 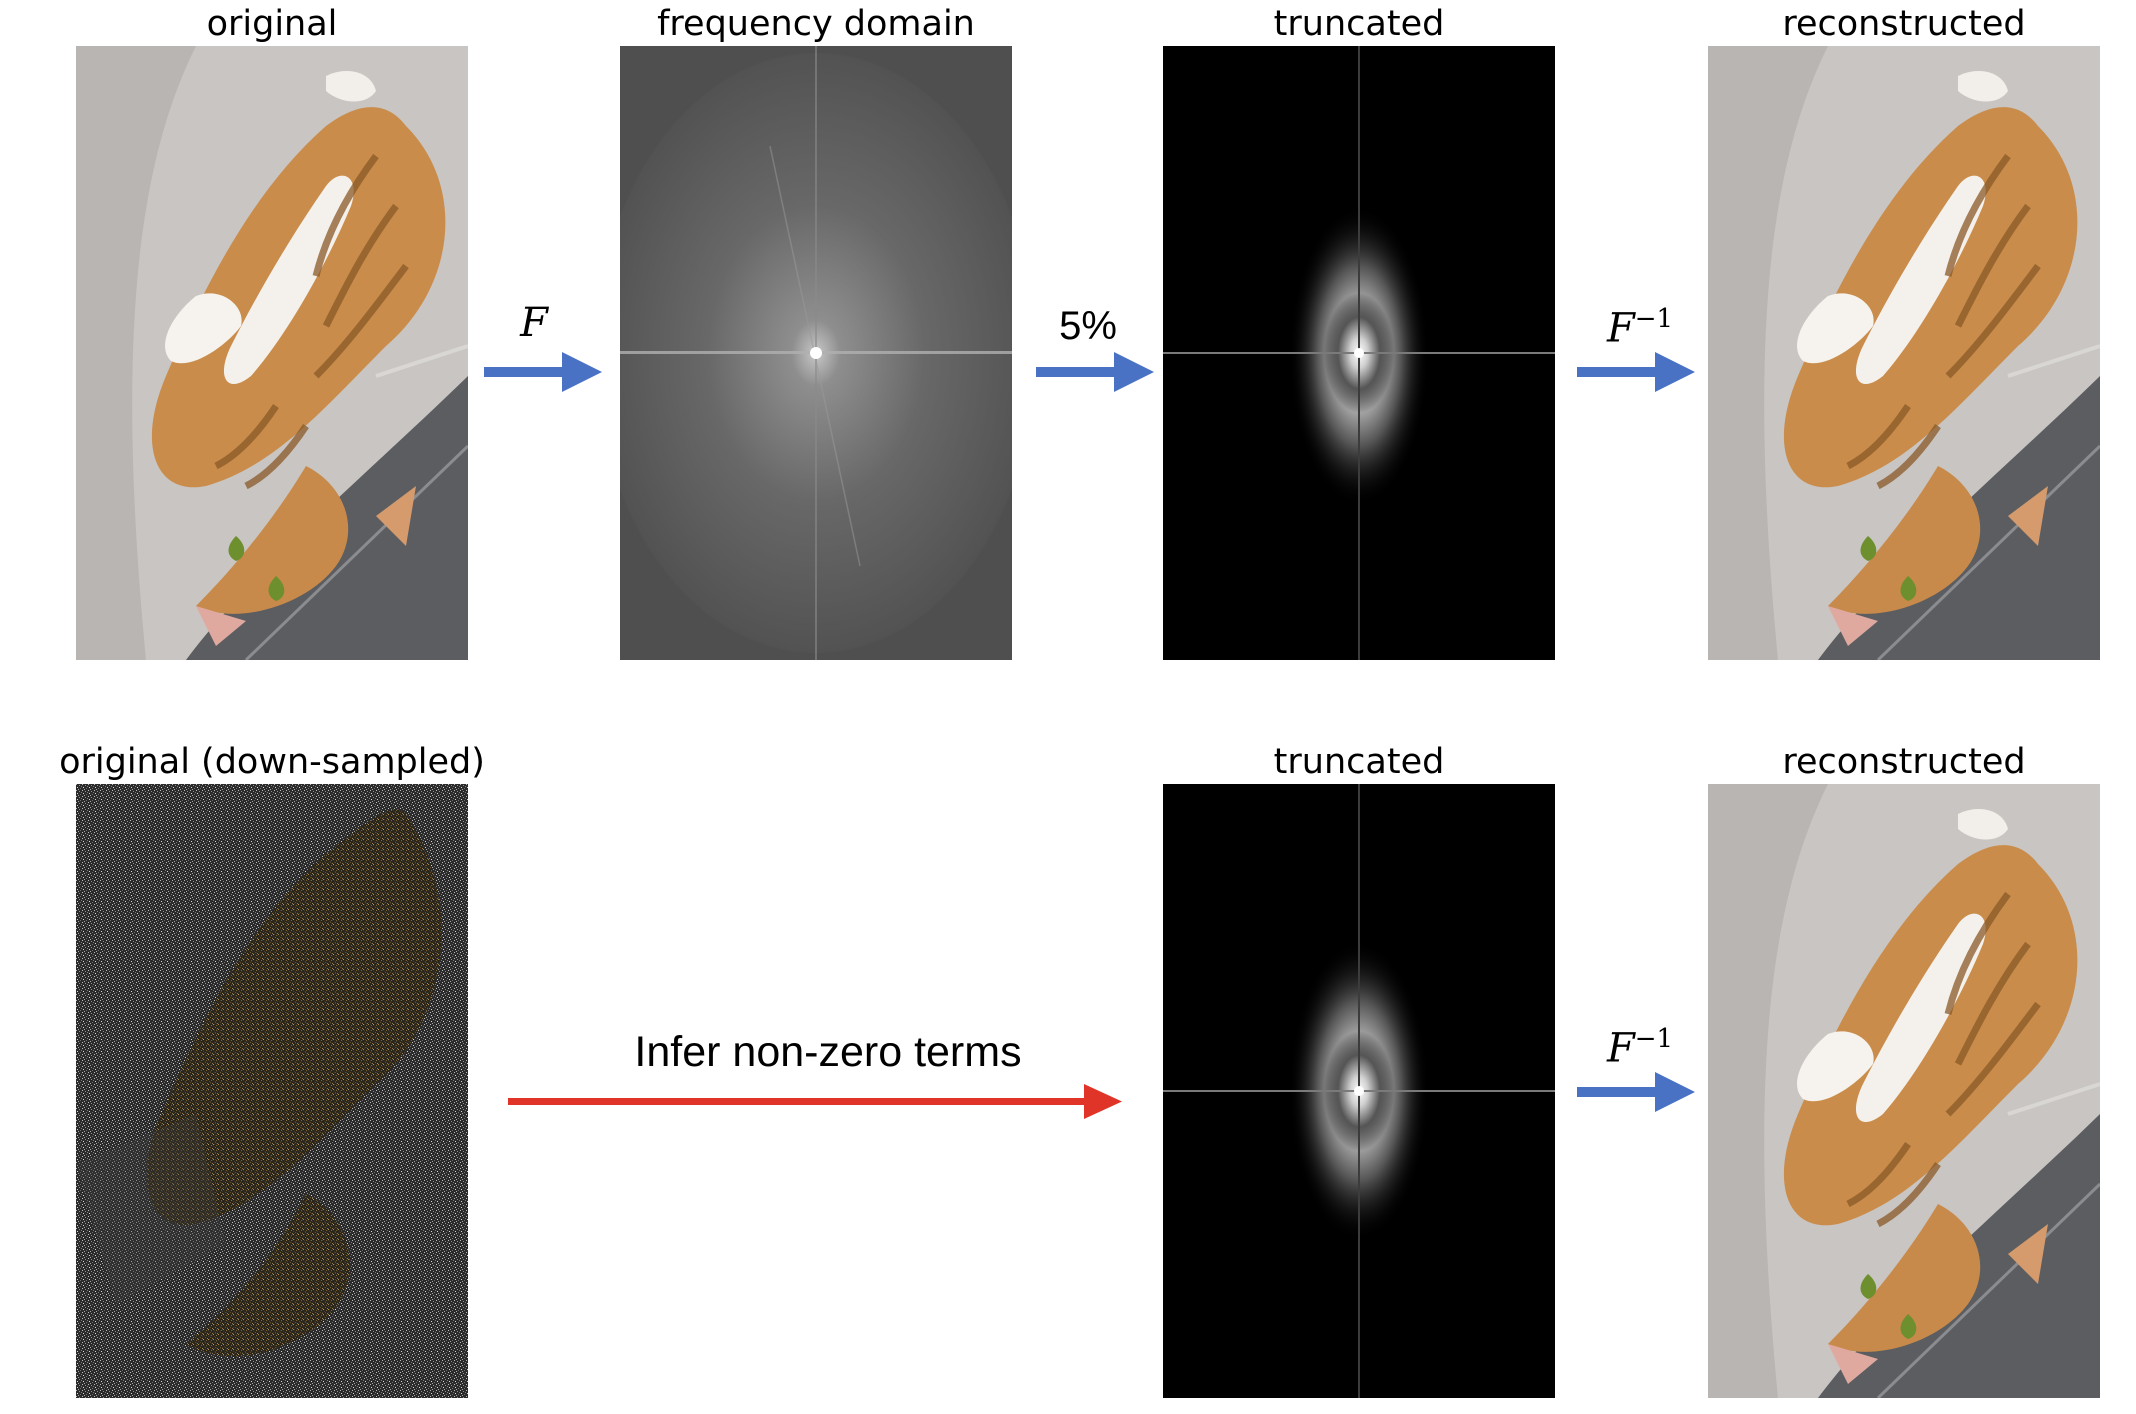 I want to click on title-truncated: truncated, so click(x=1359, y=24).